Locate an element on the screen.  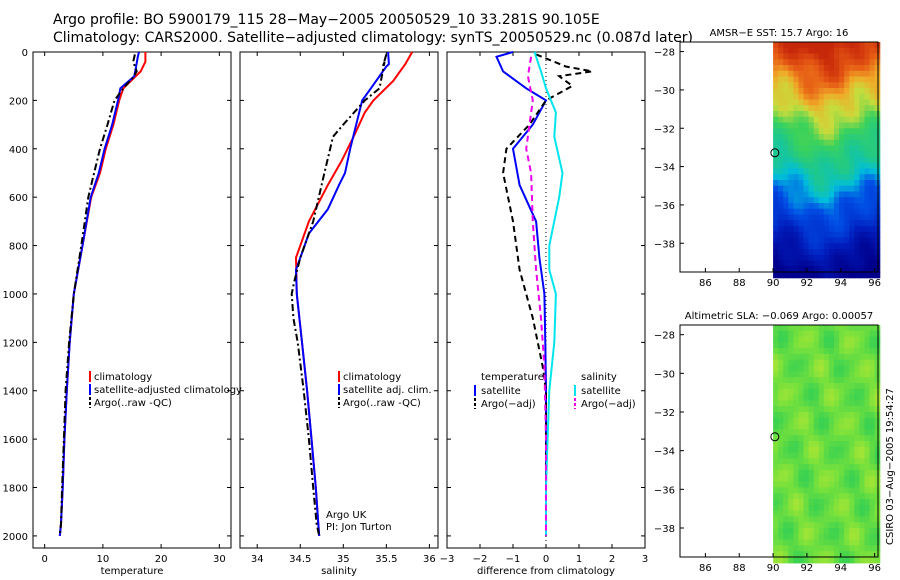
sla-xtick-label: 88 is located at coordinates (739, 568).